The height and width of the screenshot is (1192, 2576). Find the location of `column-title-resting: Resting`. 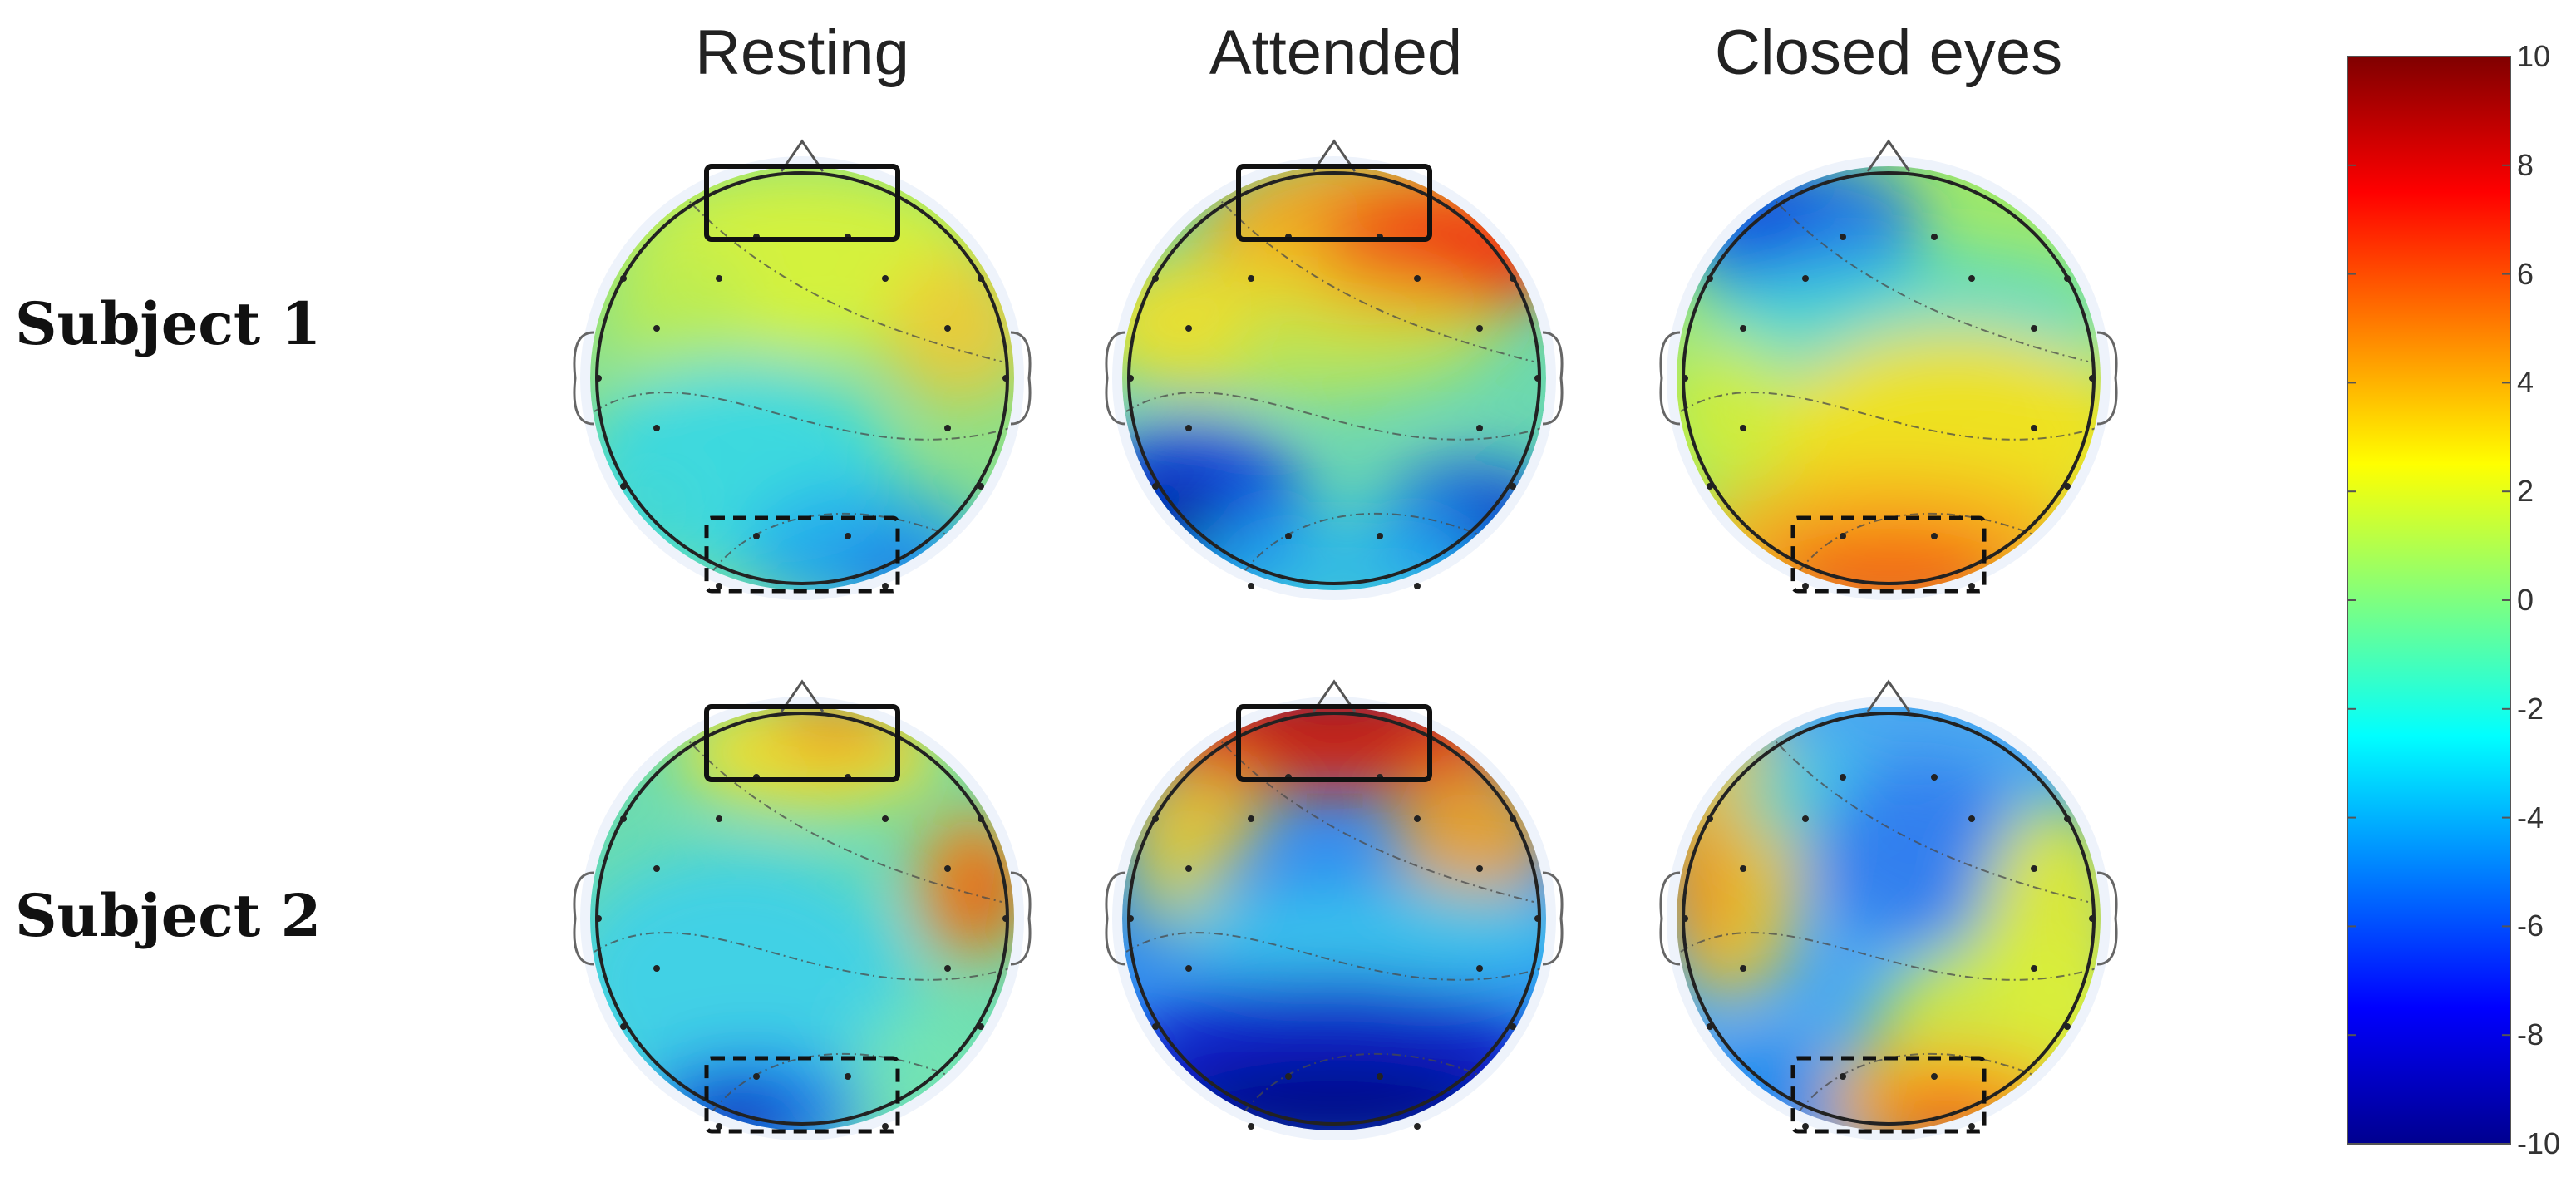

column-title-resting: Resting is located at coordinates (802, 52).